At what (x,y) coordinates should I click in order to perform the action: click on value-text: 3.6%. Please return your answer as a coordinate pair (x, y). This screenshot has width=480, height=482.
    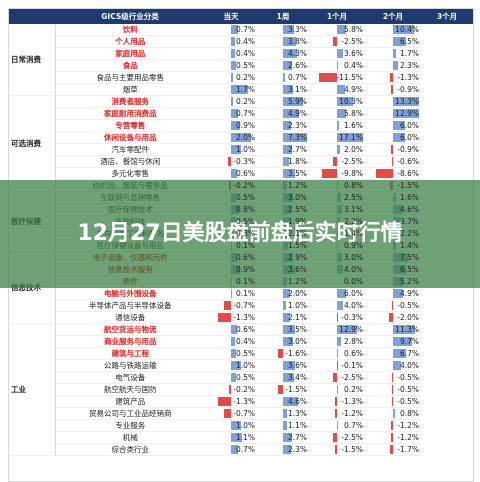
    Looking at the image, I should click on (297, 269).